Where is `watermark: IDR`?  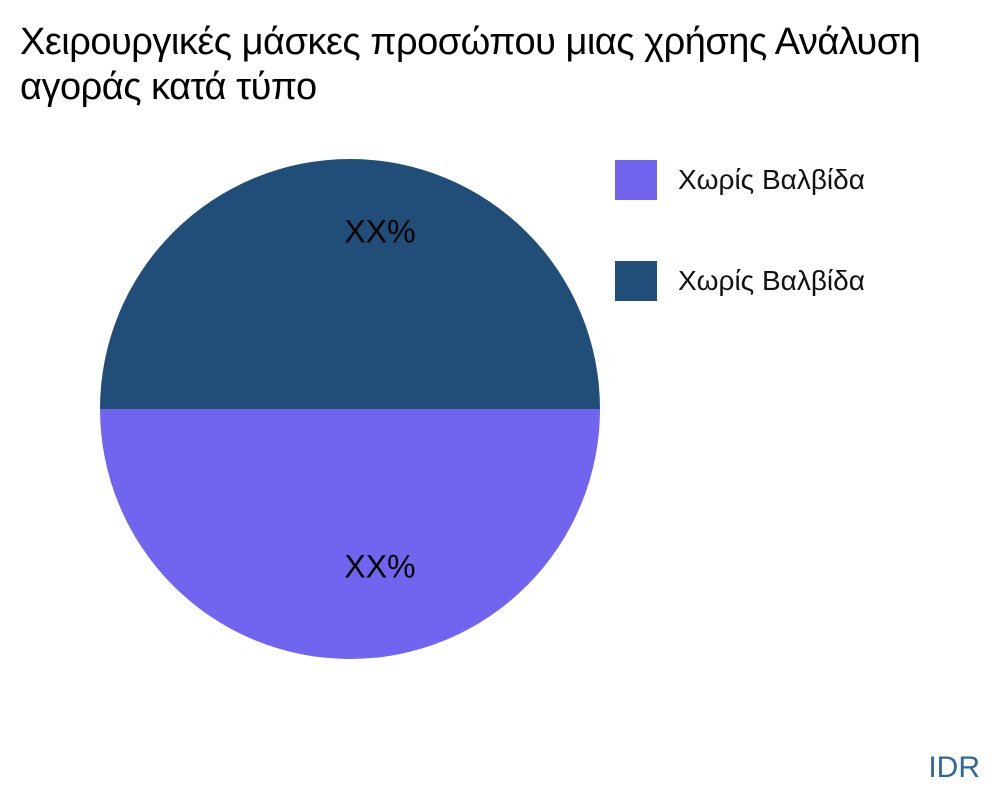 watermark: IDR is located at coordinates (954, 767).